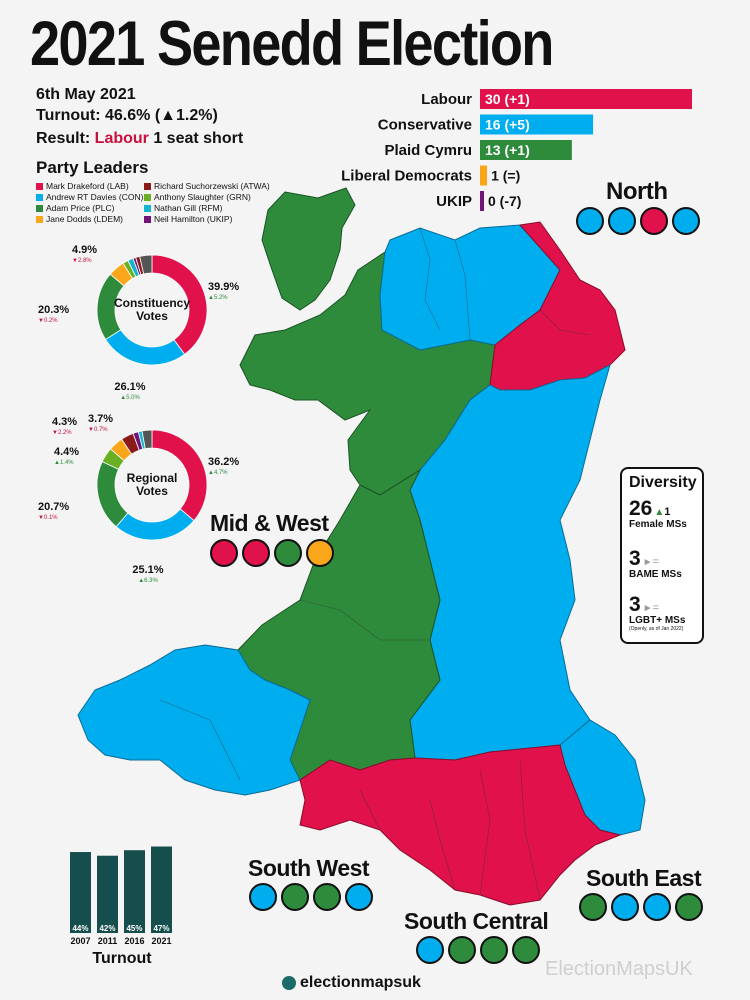 This screenshot has height=1000, width=750. Describe the element at coordinates (641, 508) in the screenshot. I see `diversity-value: 26` at that location.